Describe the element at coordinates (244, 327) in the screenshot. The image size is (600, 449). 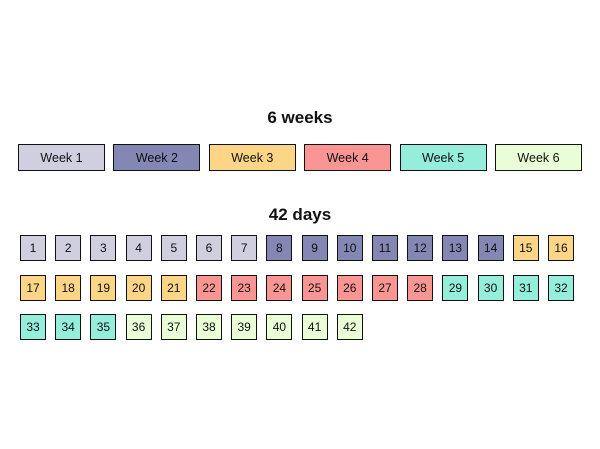
I see `day-box: 39` at that location.